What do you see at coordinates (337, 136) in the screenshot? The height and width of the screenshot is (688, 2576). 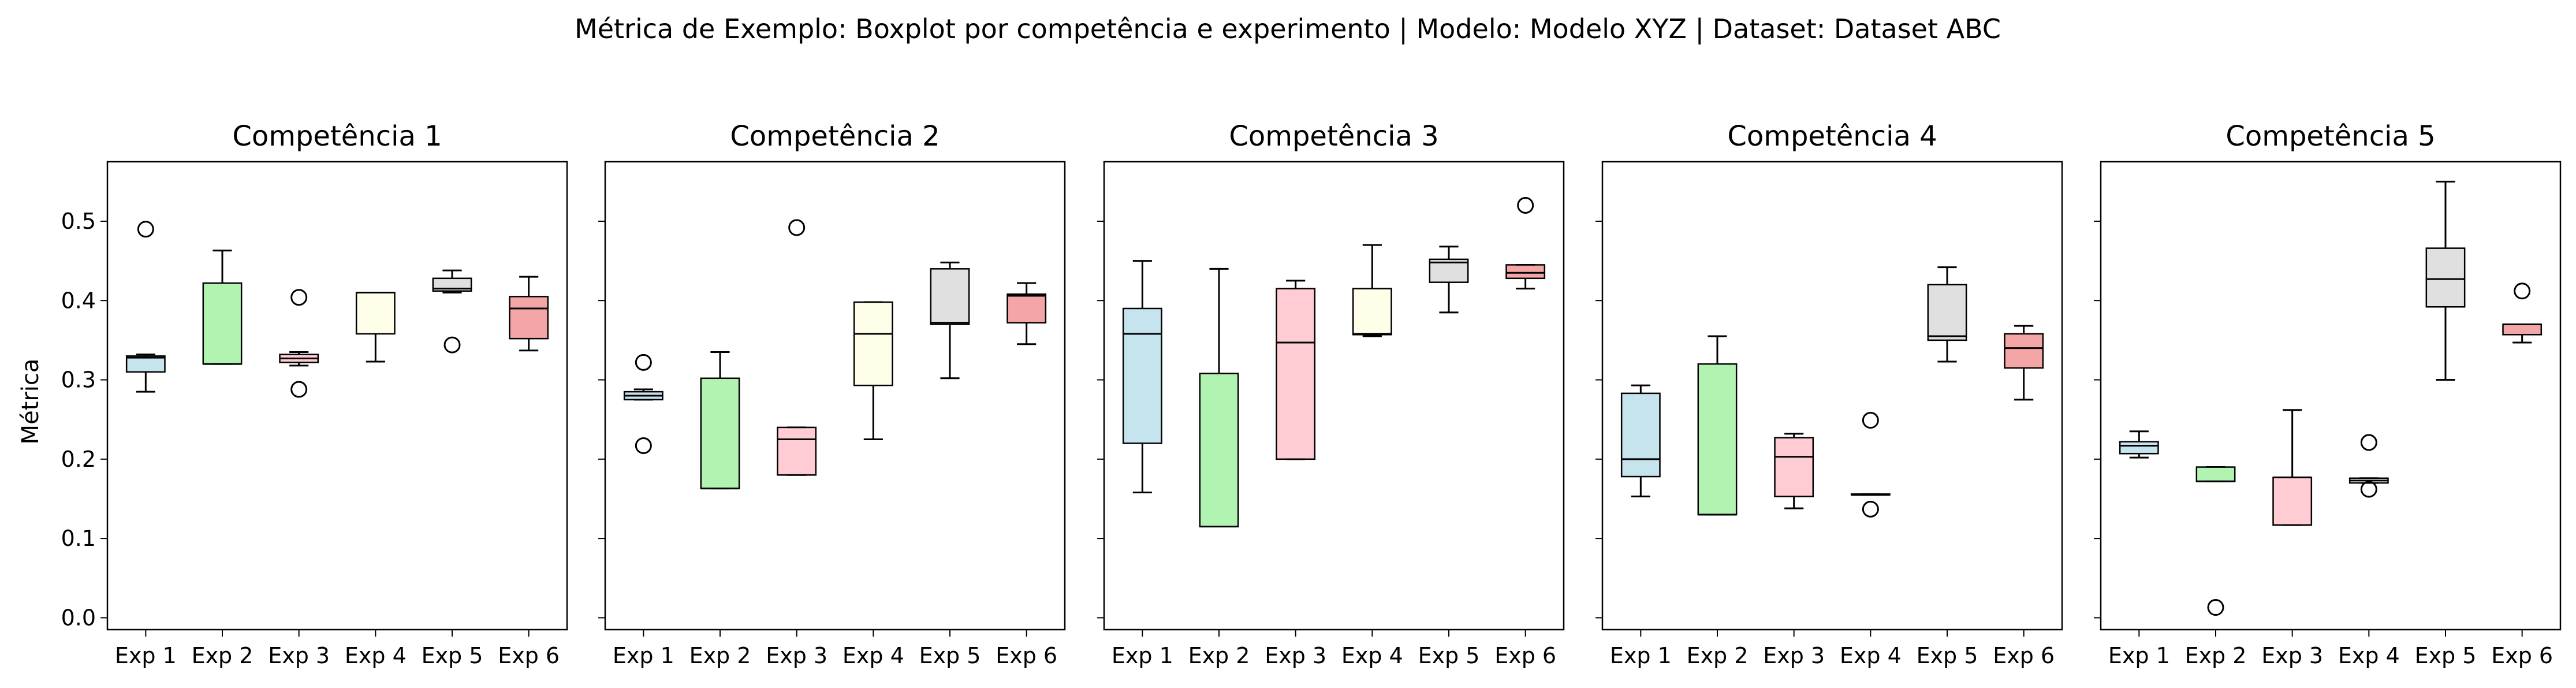 I see `panel-title: Competência 1` at bounding box center [337, 136].